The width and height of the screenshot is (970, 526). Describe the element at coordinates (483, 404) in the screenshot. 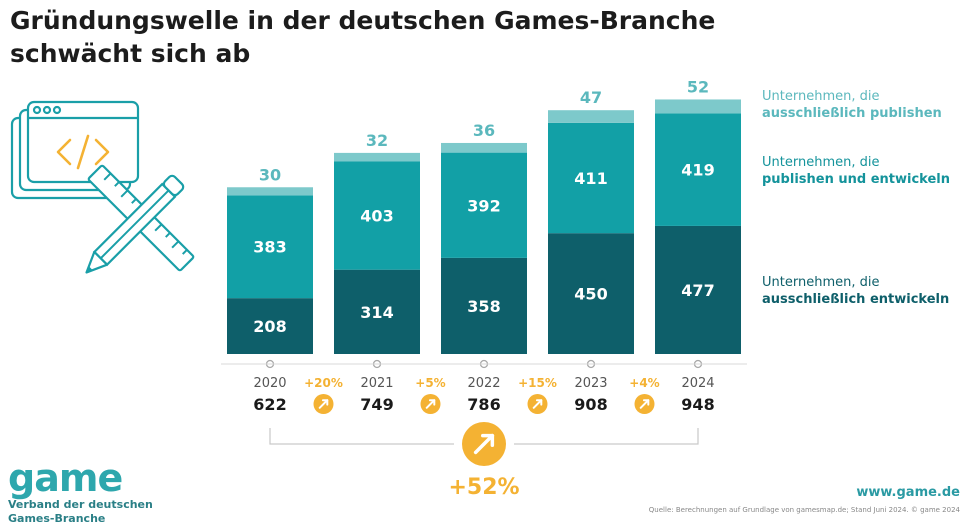

I see `total-label-2022: 786` at that location.